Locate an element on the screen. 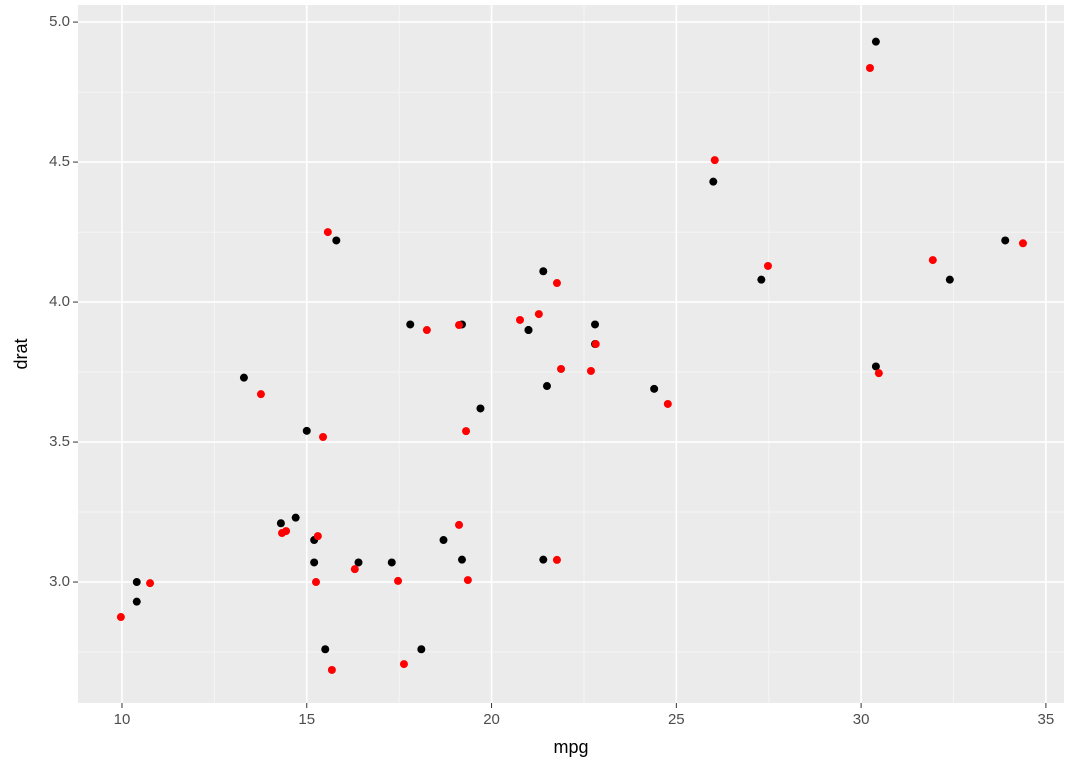 This screenshot has height=771, width=1080. y-tick-label: 3.0 is located at coordinates (59, 581).